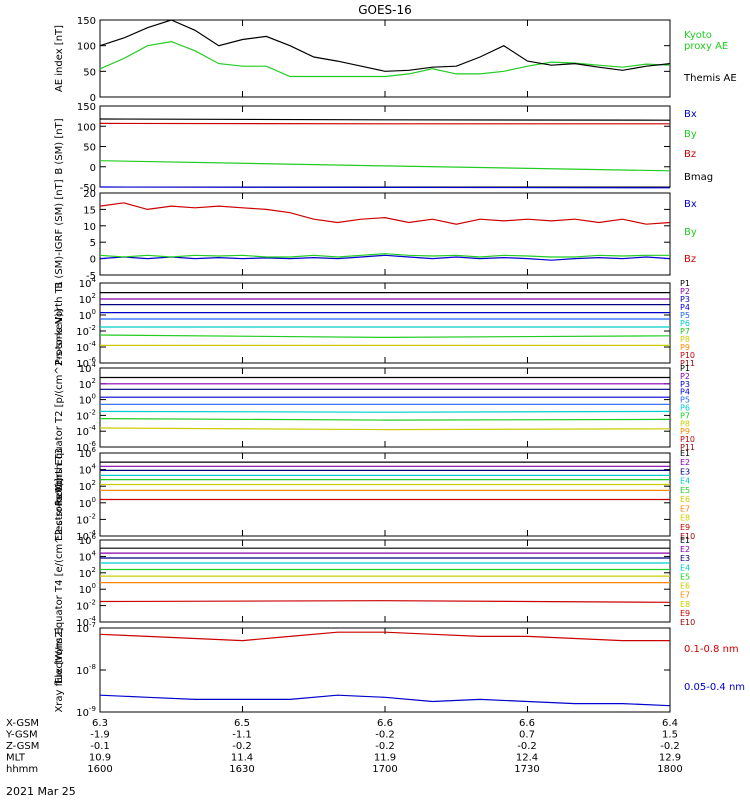 The width and height of the screenshot is (750, 804). What do you see at coordinates (527, 735) in the screenshot?
I see `ephemeris-value: 0.7` at bounding box center [527, 735].